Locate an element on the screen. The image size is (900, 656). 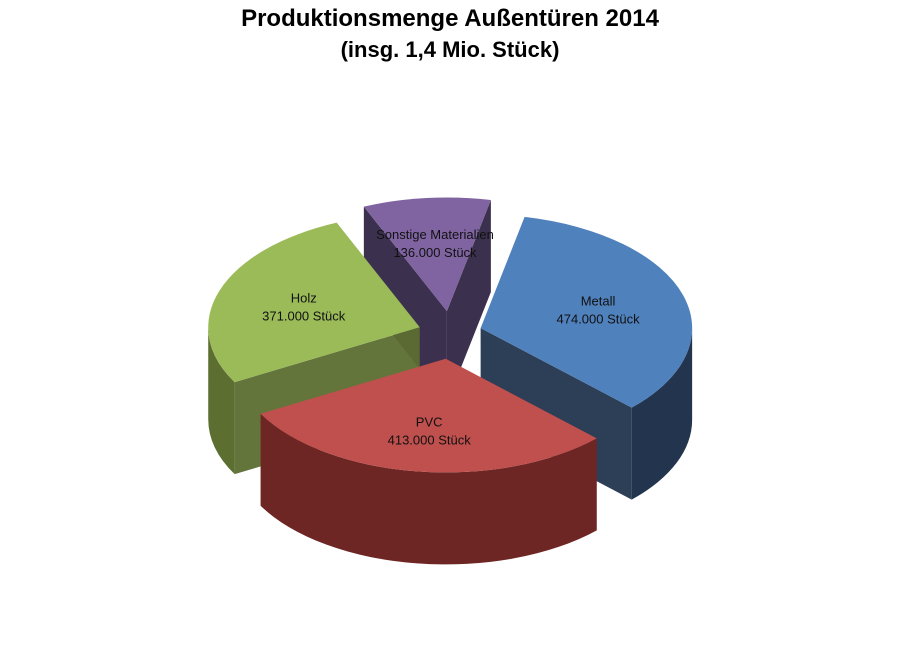
slice-label-holz: Holz is located at coordinates (304, 297).